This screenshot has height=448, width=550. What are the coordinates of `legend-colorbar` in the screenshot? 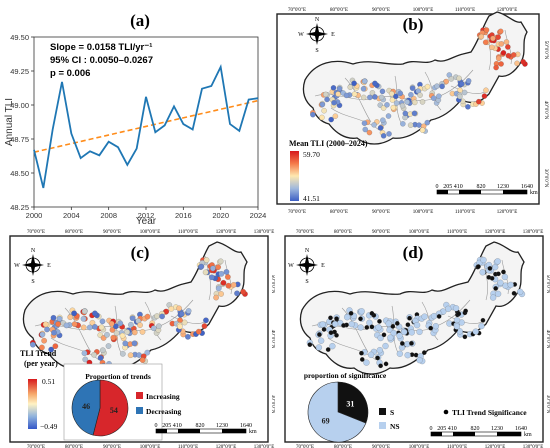 It's located at (32, 404).